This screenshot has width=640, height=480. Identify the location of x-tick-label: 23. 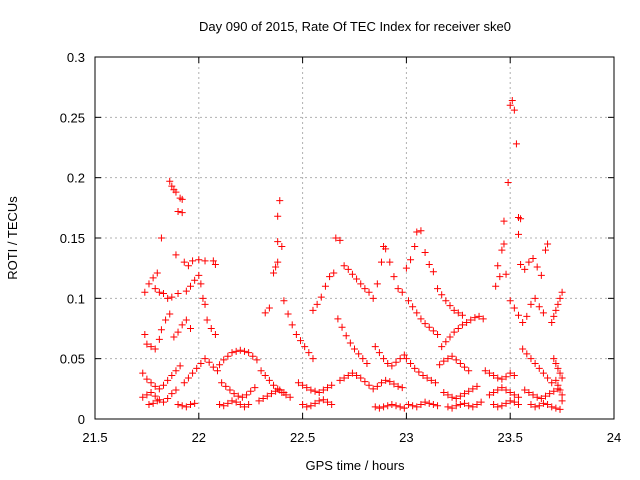
(406, 437).